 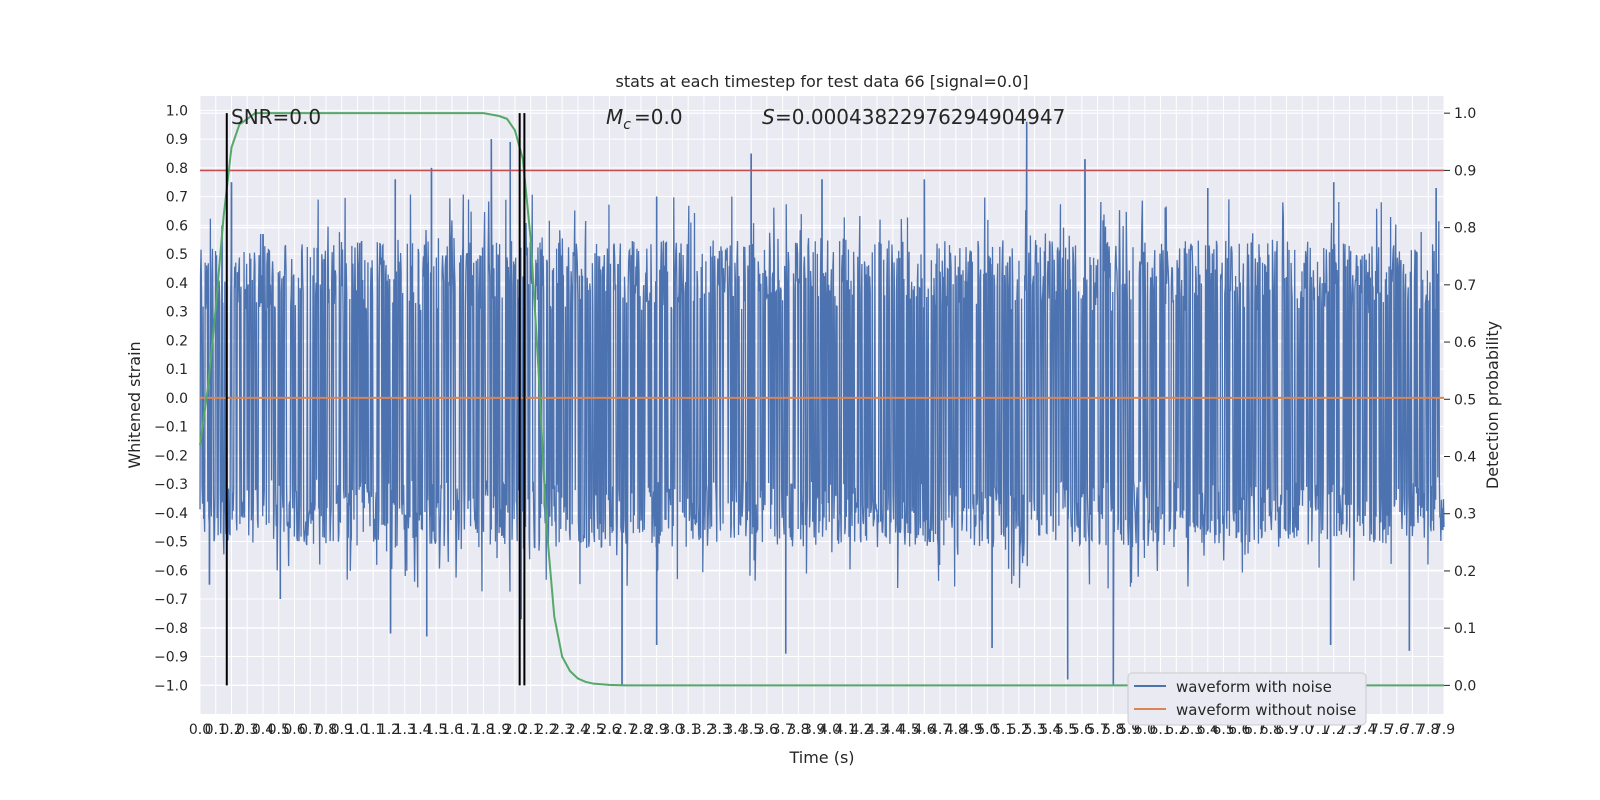 What do you see at coordinates (830, 730) in the screenshot?
I see `x-tick-label: 4.0` at bounding box center [830, 730].